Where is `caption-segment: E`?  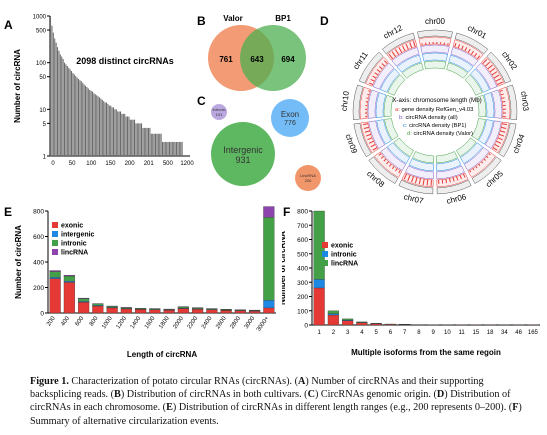
caption-segment: E is located at coordinates (169, 408).